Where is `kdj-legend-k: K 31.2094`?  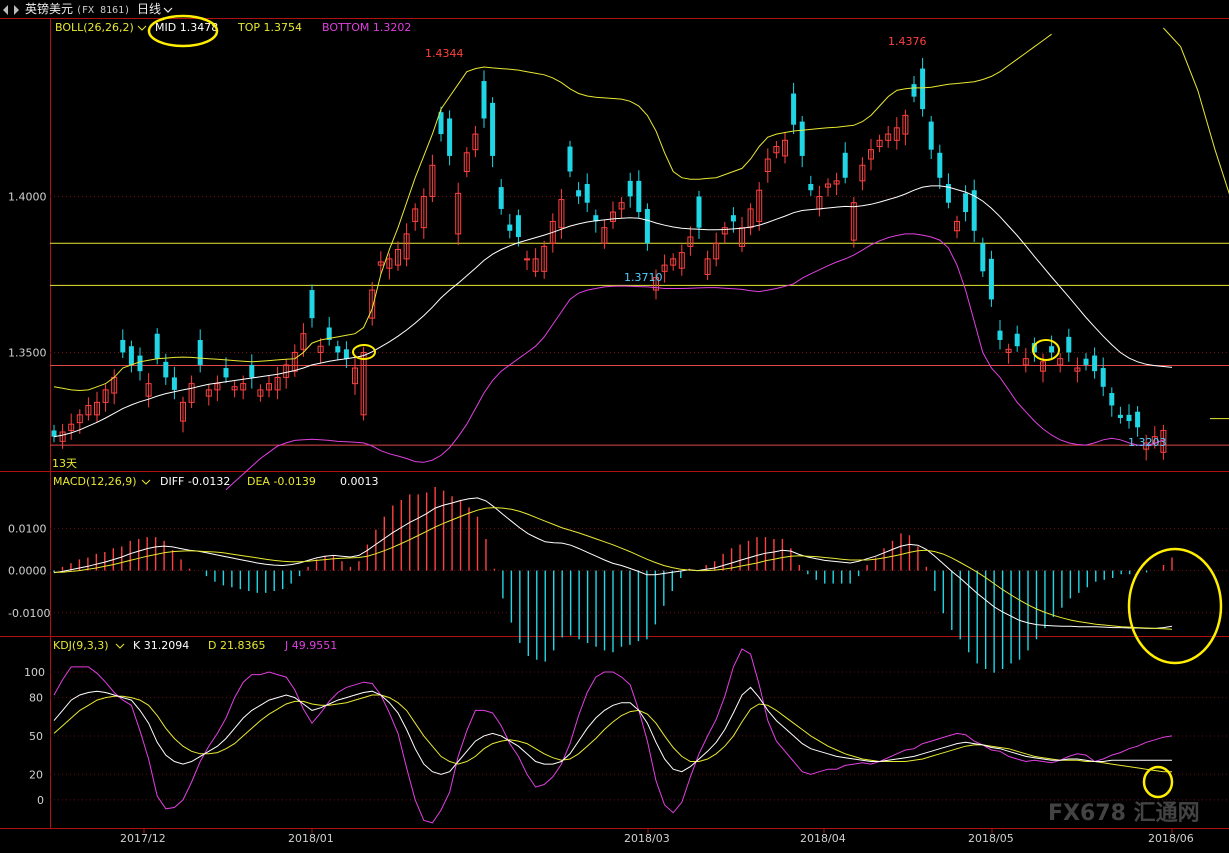
kdj-legend-k: K 31.2094 is located at coordinates (161, 645).